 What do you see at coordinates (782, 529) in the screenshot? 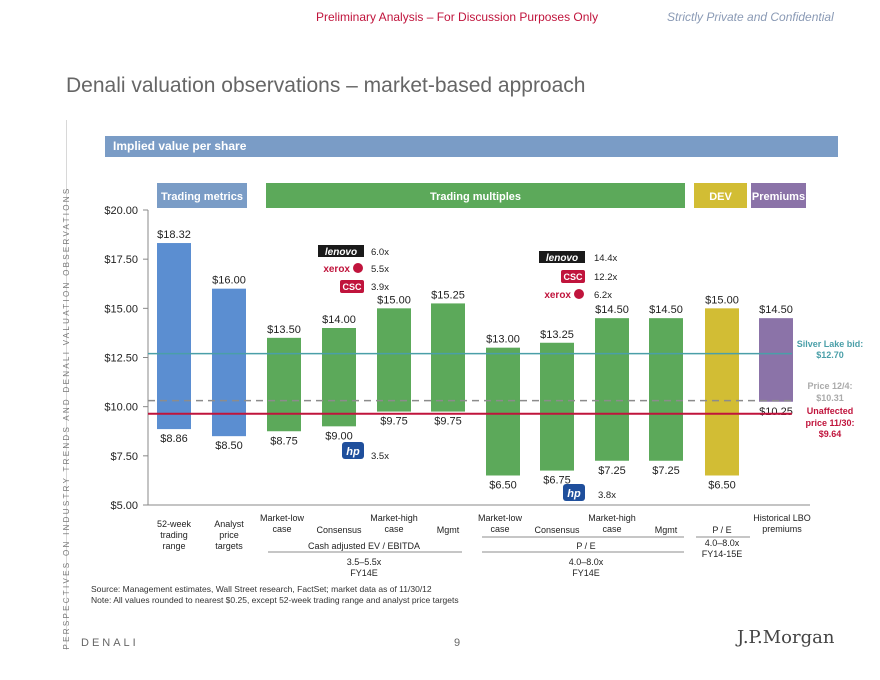
I see `x-category-label: premiums` at bounding box center [782, 529].